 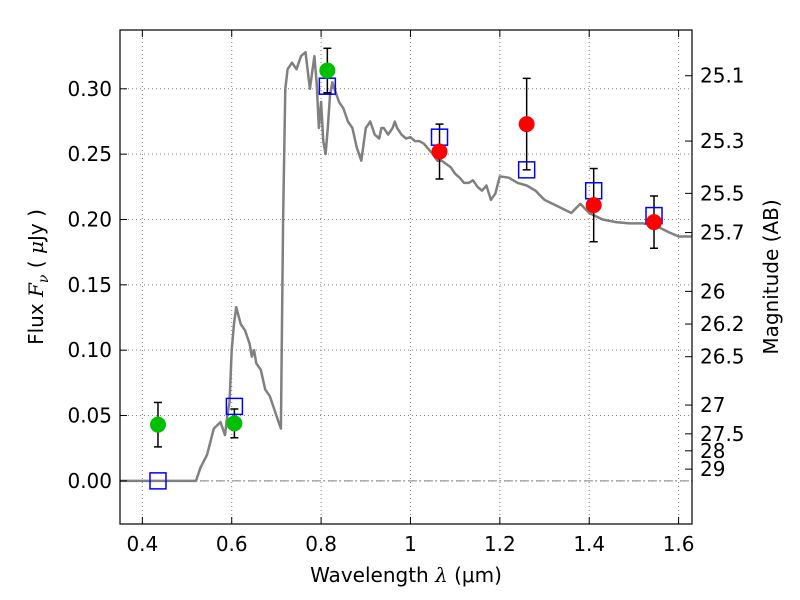 I want to click on x-tick-label-2: 0.8, so click(x=321, y=544).